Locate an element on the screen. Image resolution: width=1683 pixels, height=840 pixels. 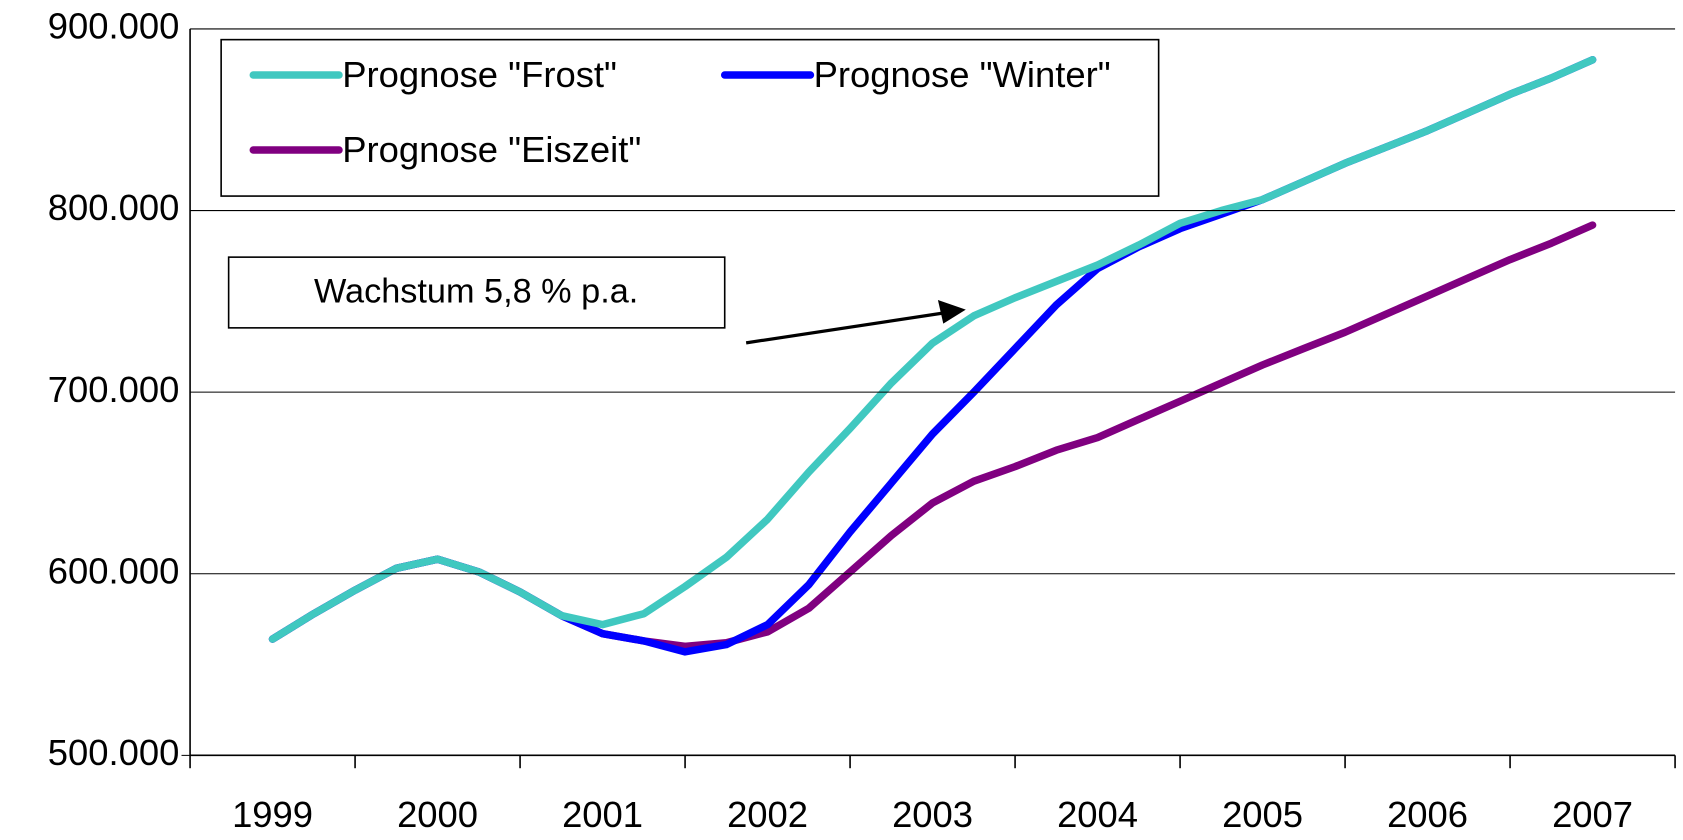
y-tick-label: 800.000 is located at coordinates (114, 207).